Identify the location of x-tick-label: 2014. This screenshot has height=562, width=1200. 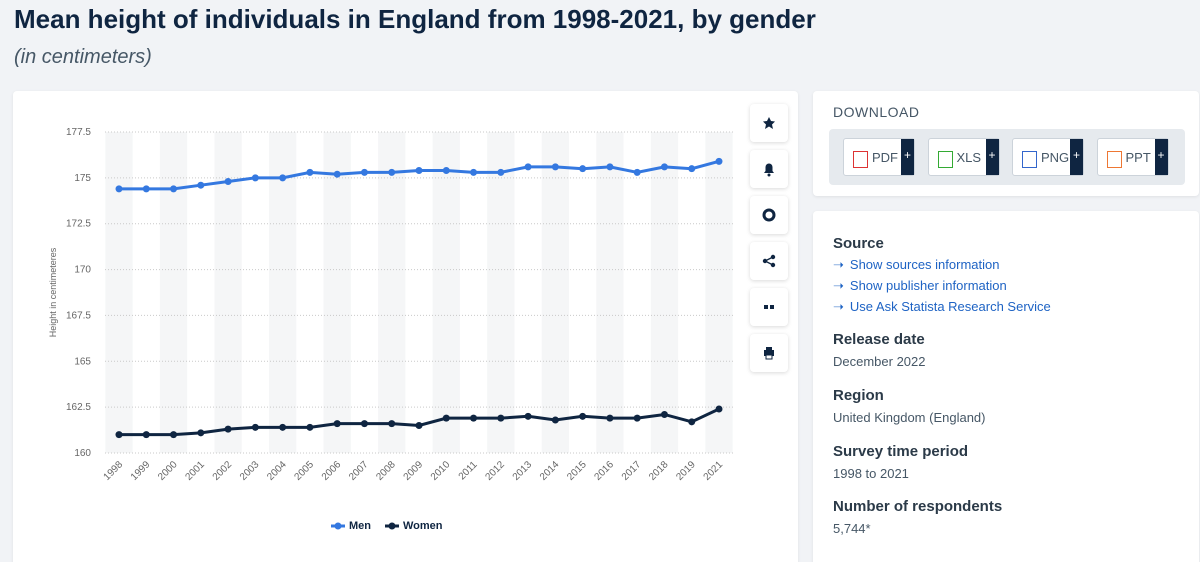
(550, 471).